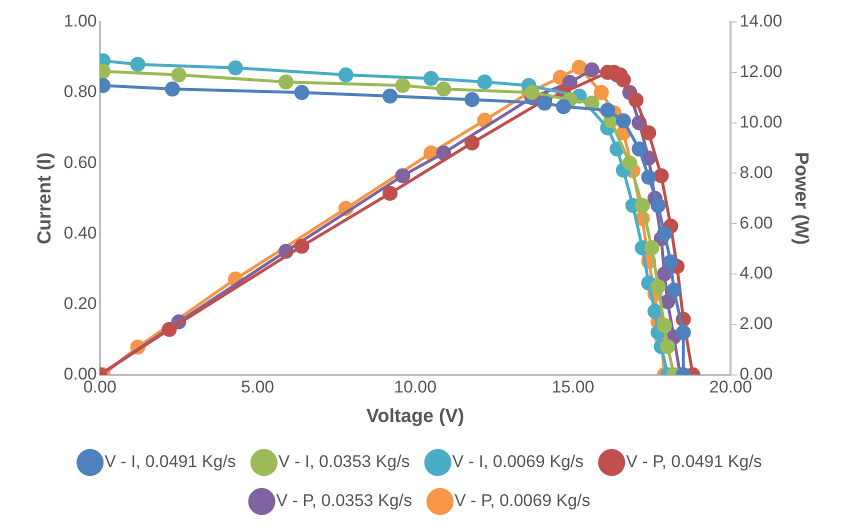 The image size is (856, 528). What do you see at coordinates (80, 232) in the screenshot?
I see `y-tick-label: 0.40` at bounding box center [80, 232].